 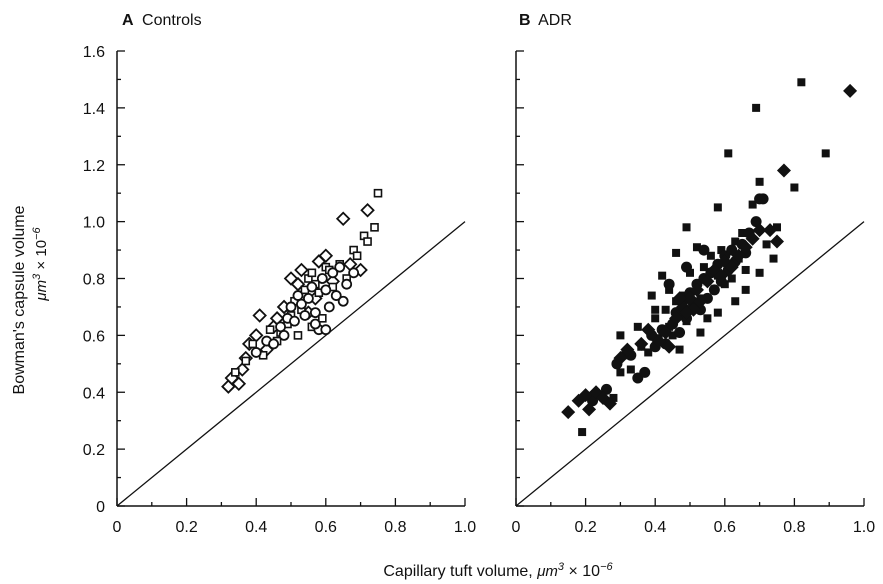 I want to click on y-tick-label: 0.6, so click(x=94, y=336).